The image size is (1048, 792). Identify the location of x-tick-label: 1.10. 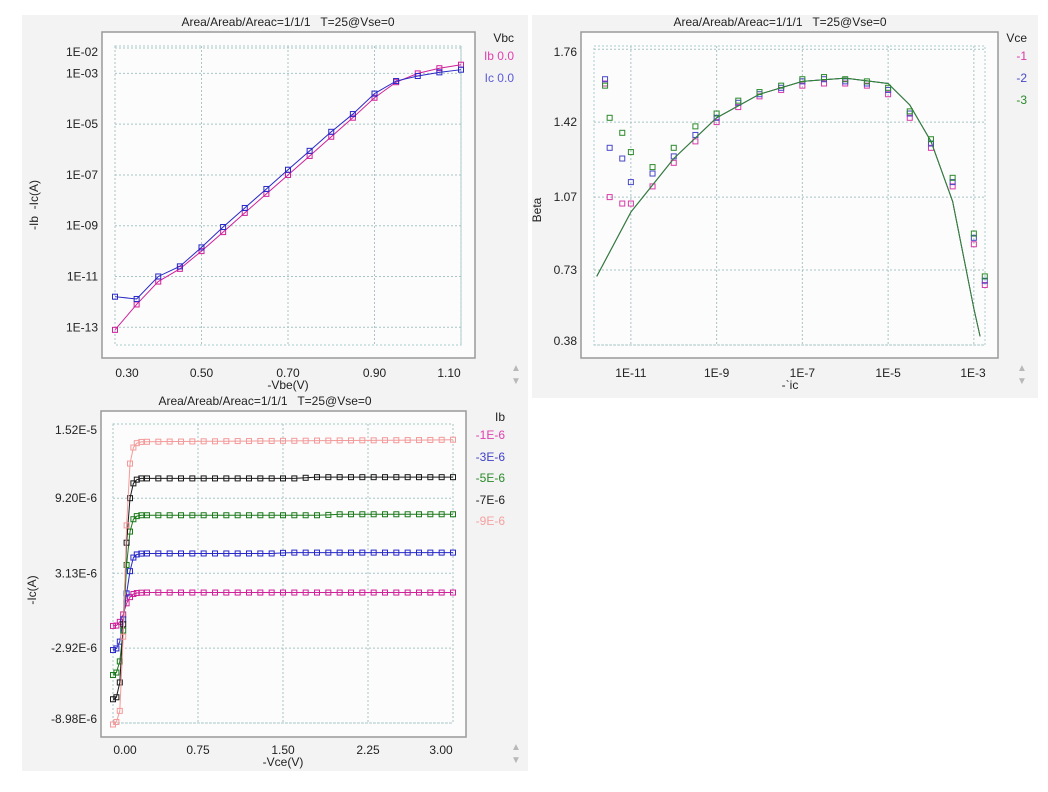
(449, 373).